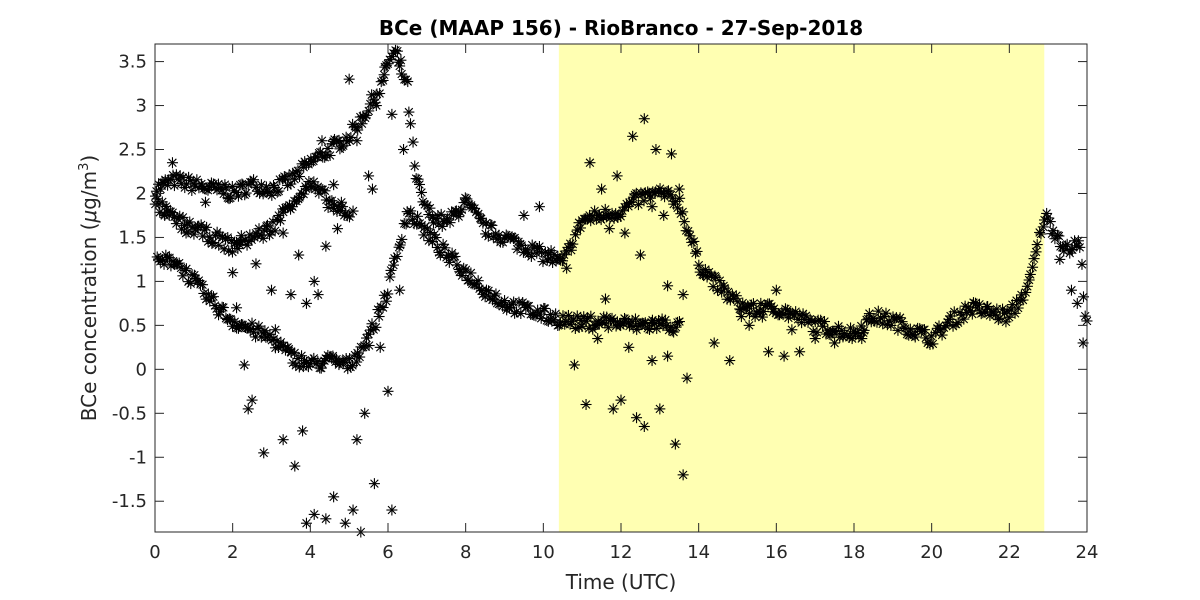 Image resolution: width=1200 pixels, height=600 pixels. Describe the element at coordinates (931, 552) in the screenshot. I see `x-tick-label: 20` at that location.